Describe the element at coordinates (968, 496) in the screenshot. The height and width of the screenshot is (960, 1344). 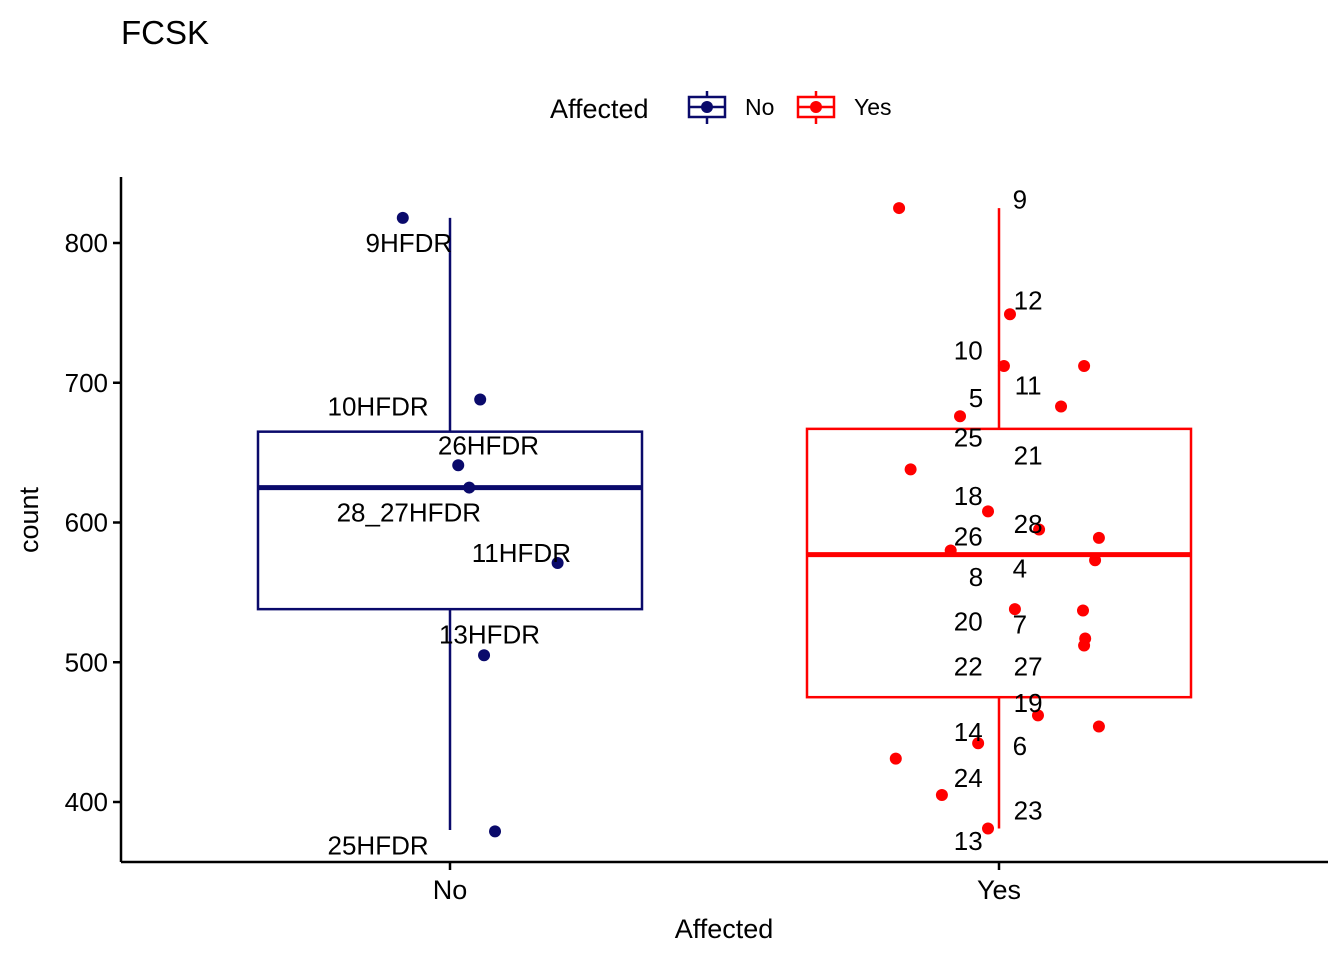
I see `point-label: 18` at that location.